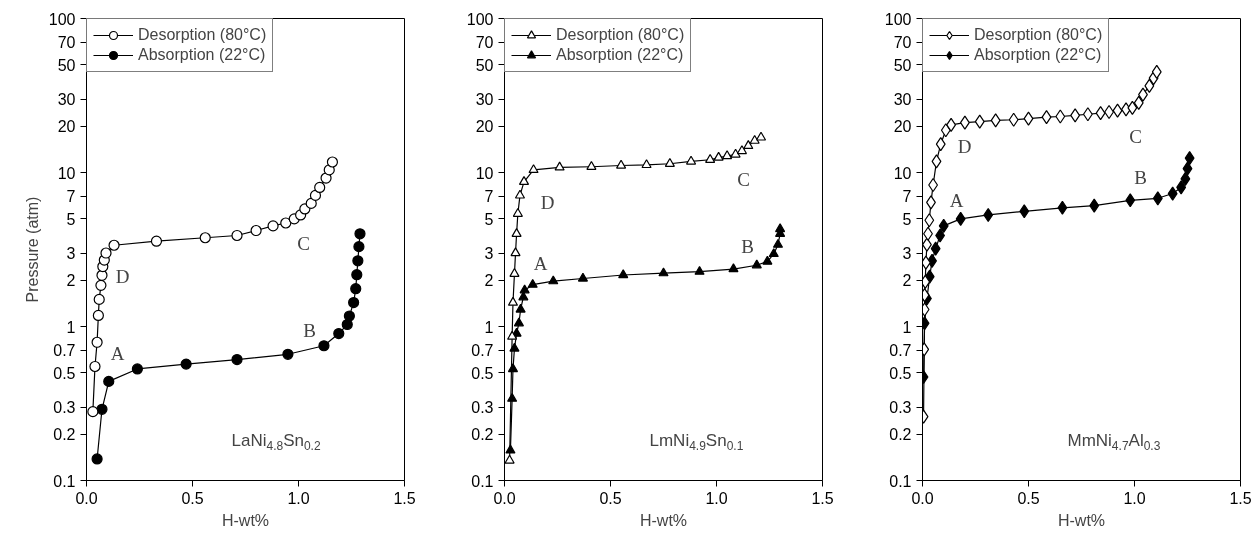 The image size is (1254, 543). I want to click on y-axis-title: Pressure (atm), so click(32, 249).